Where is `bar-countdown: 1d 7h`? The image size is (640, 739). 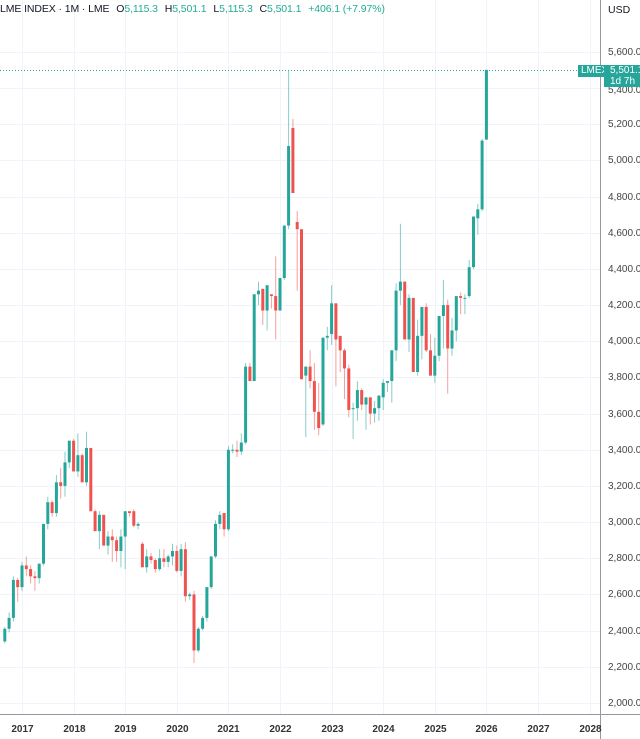
bar-countdown: 1d 7h is located at coordinates (623, 81).